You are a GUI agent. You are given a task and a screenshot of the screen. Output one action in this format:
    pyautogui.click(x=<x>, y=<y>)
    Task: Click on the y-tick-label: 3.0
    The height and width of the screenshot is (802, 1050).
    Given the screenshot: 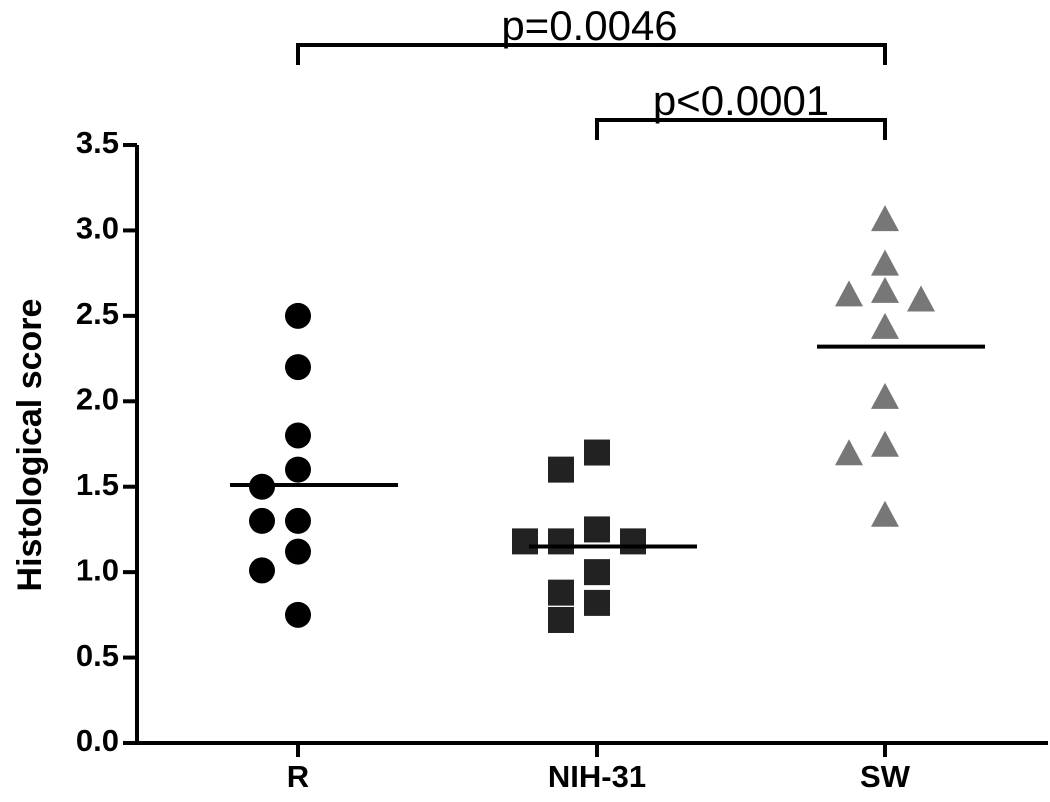 What is the action you would take?
    pyautogui.click(x=97, y=228)
    